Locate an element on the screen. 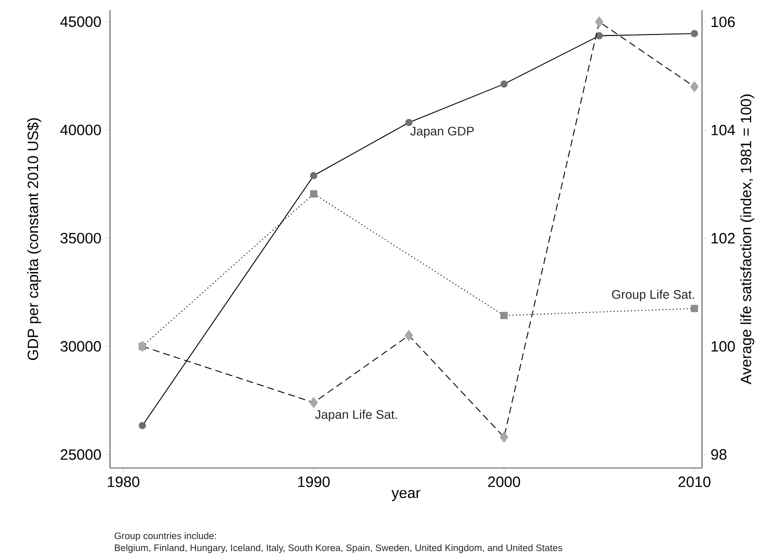 The image size is (778, 554). x-tick-label: 1980 is located at coordinates (124, 482).